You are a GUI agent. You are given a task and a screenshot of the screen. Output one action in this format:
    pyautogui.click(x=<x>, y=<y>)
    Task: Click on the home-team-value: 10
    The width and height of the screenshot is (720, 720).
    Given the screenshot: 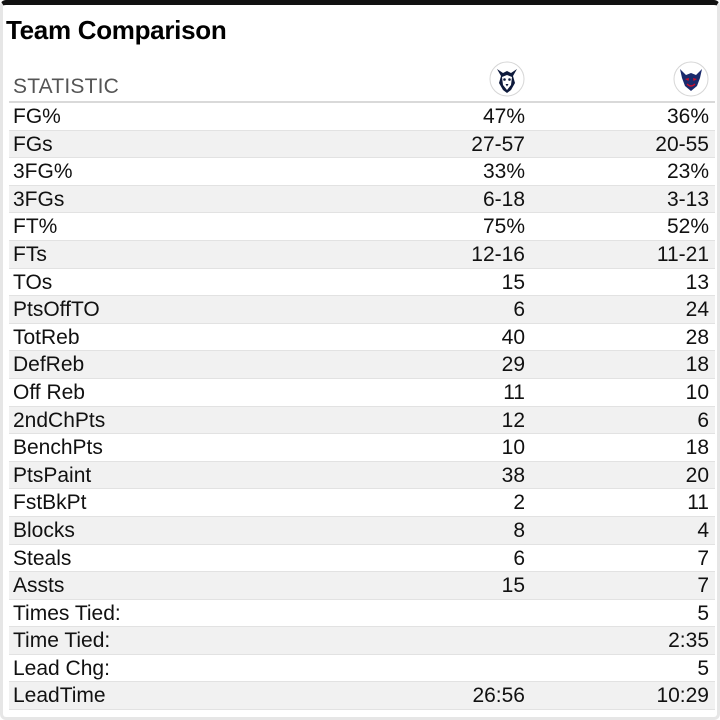 What is the action you would take?
    pyautogui.click(x=513, y=448)
    